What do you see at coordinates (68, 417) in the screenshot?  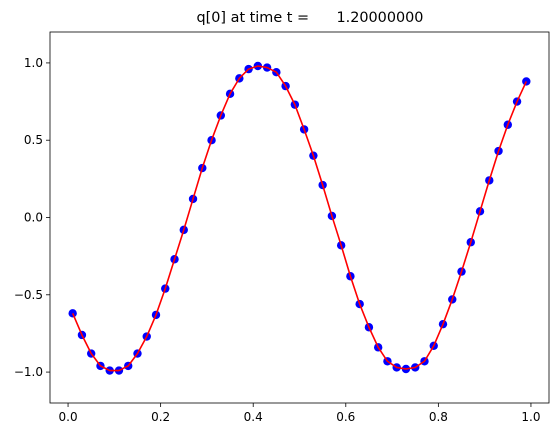 I see `x-tick-label: 0.0` at bounding box center [68, 417].